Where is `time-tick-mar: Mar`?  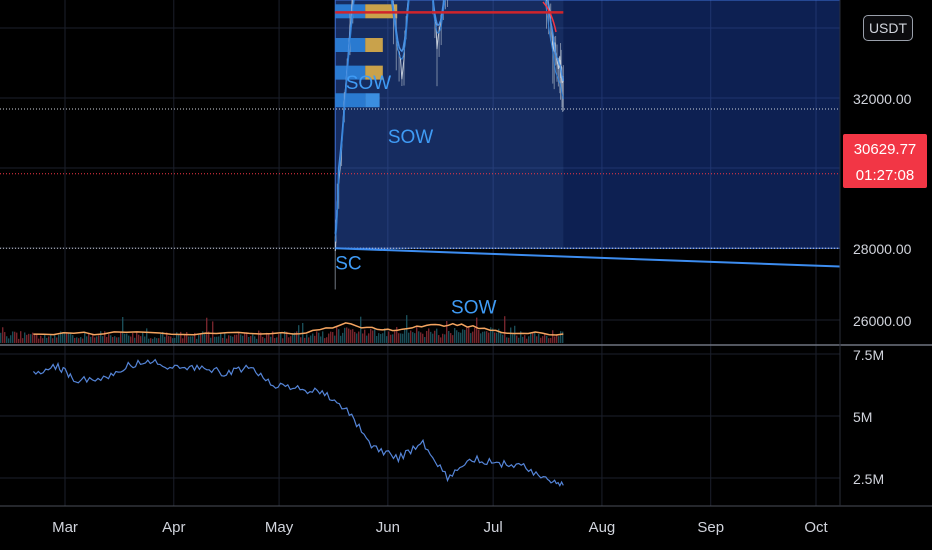
time-tick-mar: Mar is located at coordinates (65, 527).